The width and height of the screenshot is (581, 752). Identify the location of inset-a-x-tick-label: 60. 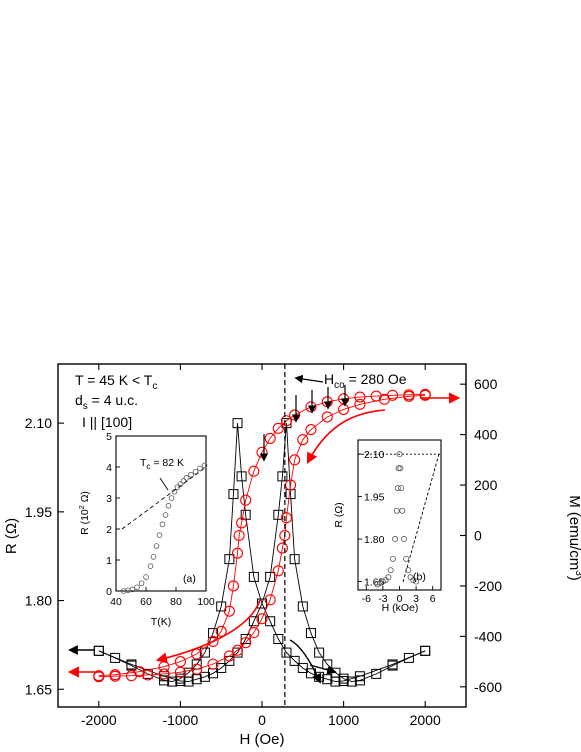
(146, 602).